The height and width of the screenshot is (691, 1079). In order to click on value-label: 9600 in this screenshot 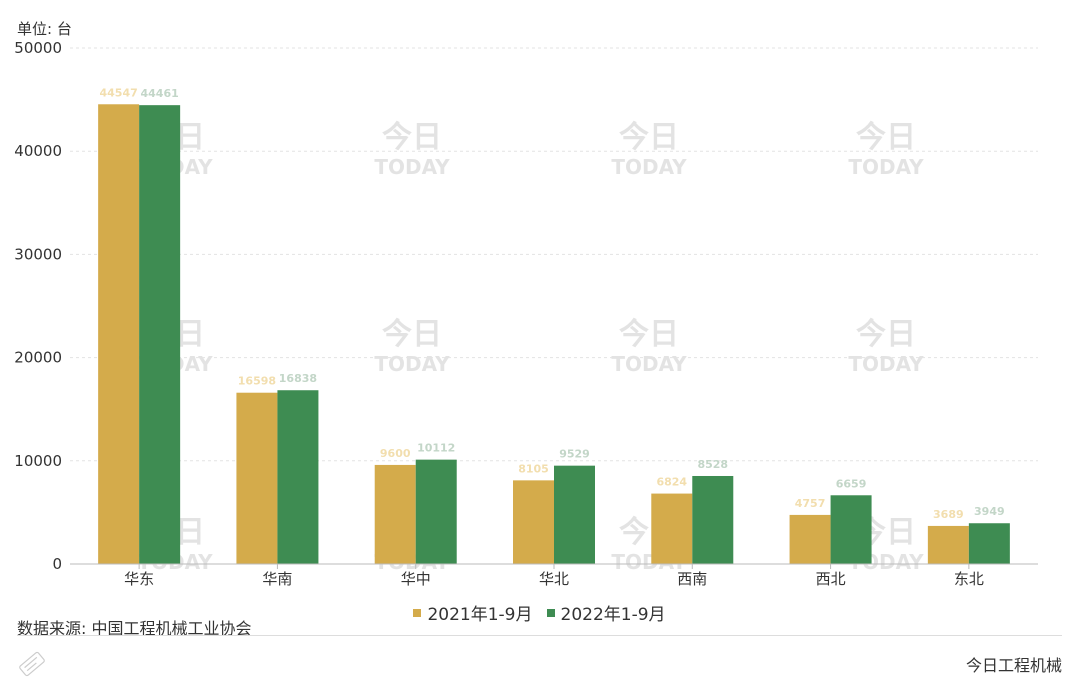, I will do `click(395, 453)`.